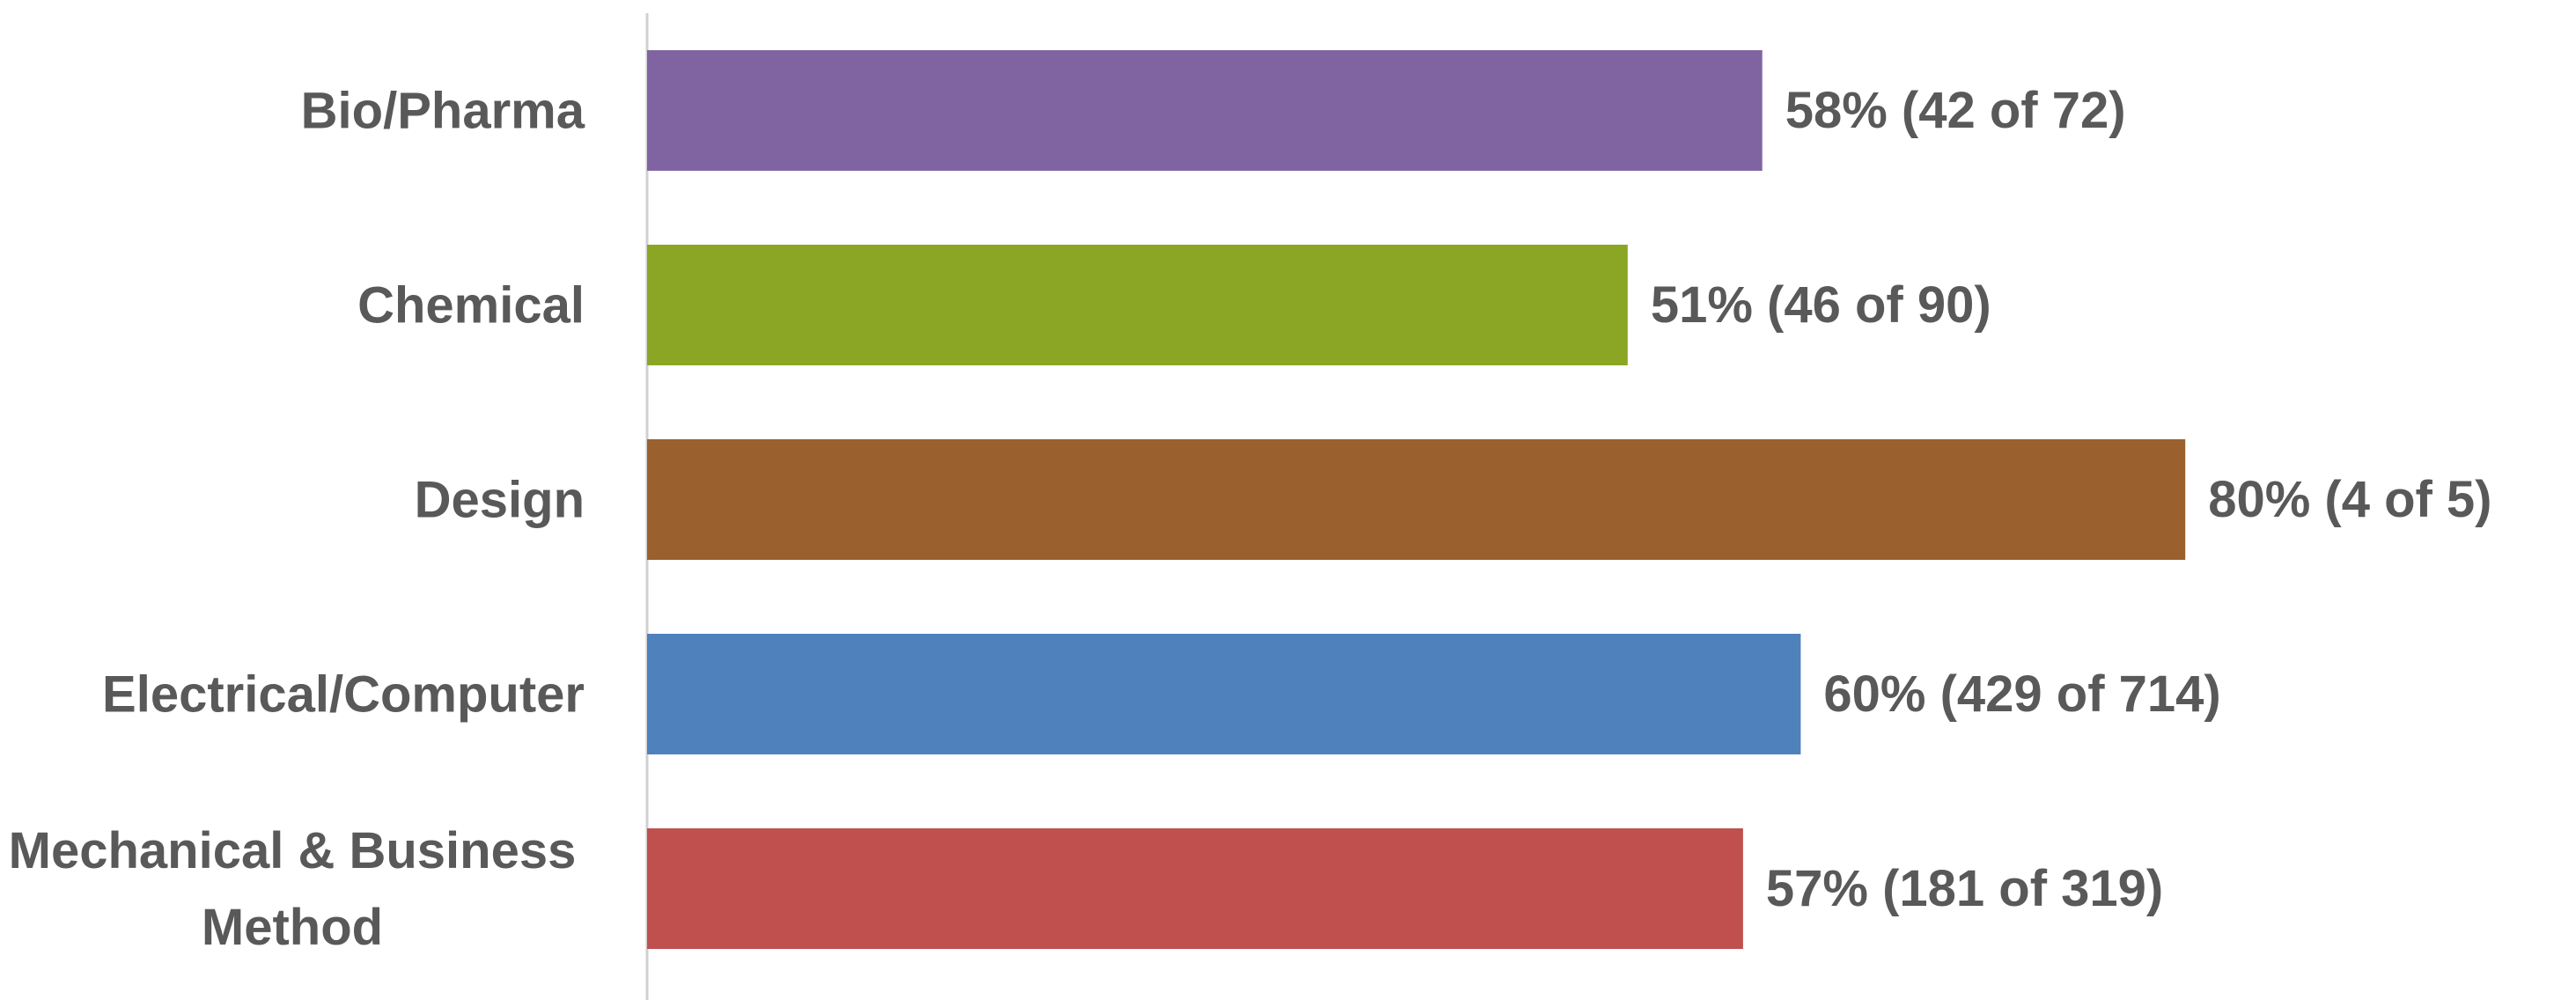  Describe the element at coordinates (2349, 499) in the screenshot. I see `value-label: 80% (4 of 5)` at that location.